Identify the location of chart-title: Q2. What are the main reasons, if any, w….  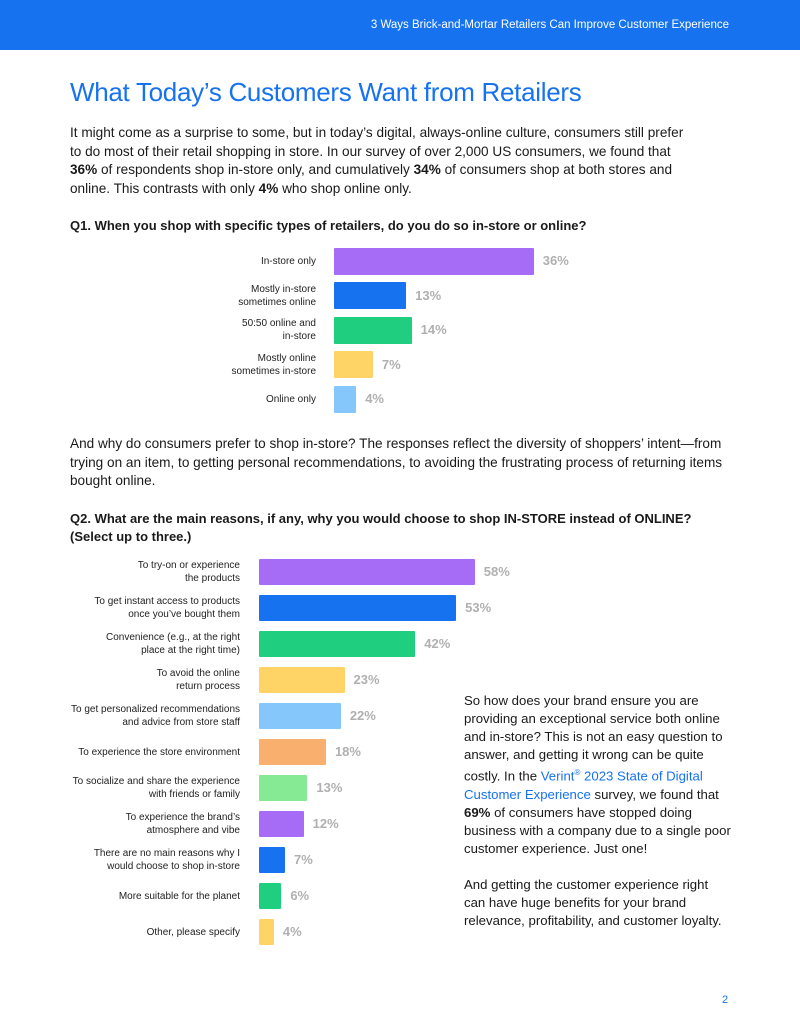
(381, 527).